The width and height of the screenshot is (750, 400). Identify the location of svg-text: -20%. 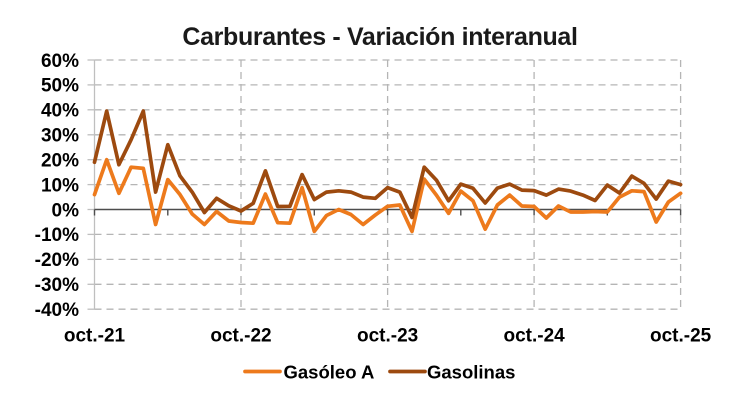
(57, 260).